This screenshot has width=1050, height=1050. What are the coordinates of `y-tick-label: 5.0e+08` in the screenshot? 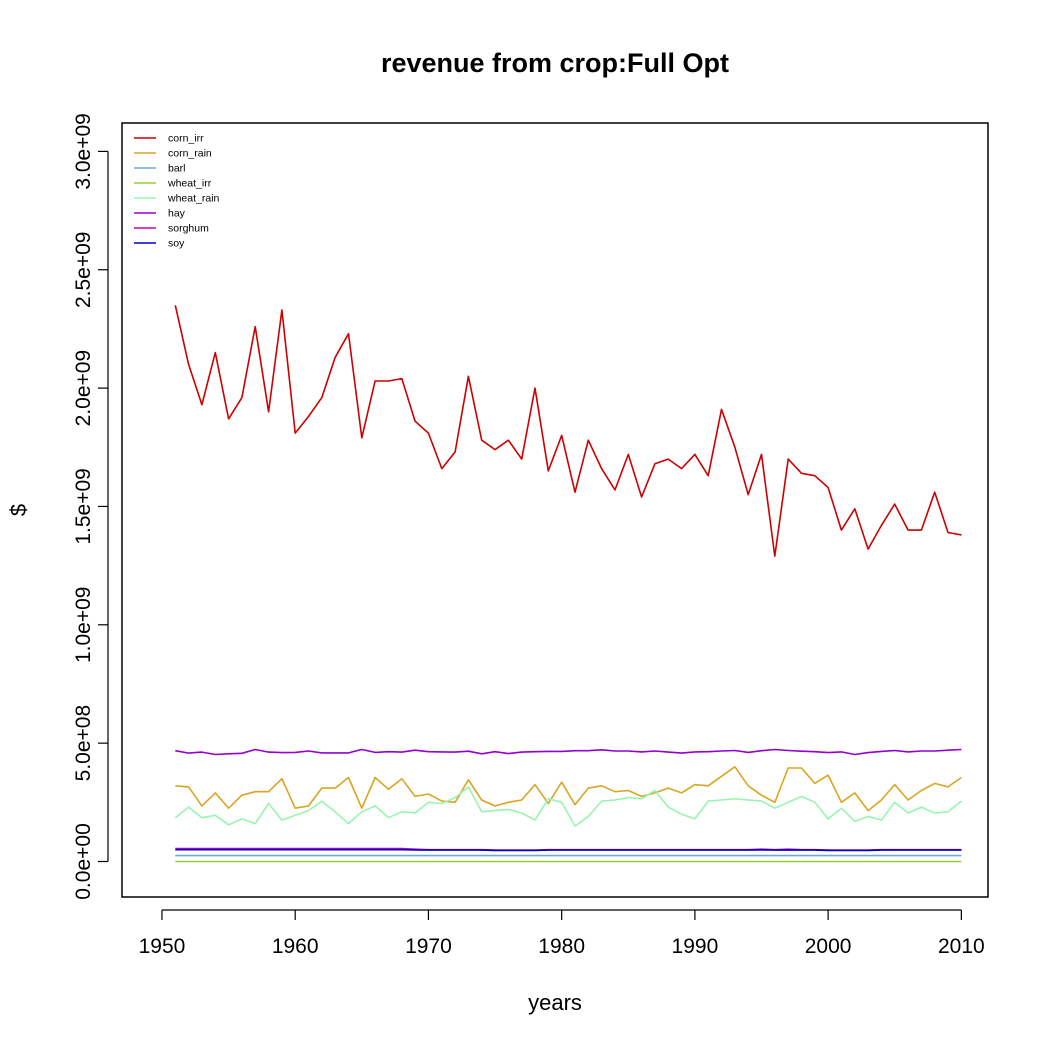 It's located at (83, 743).